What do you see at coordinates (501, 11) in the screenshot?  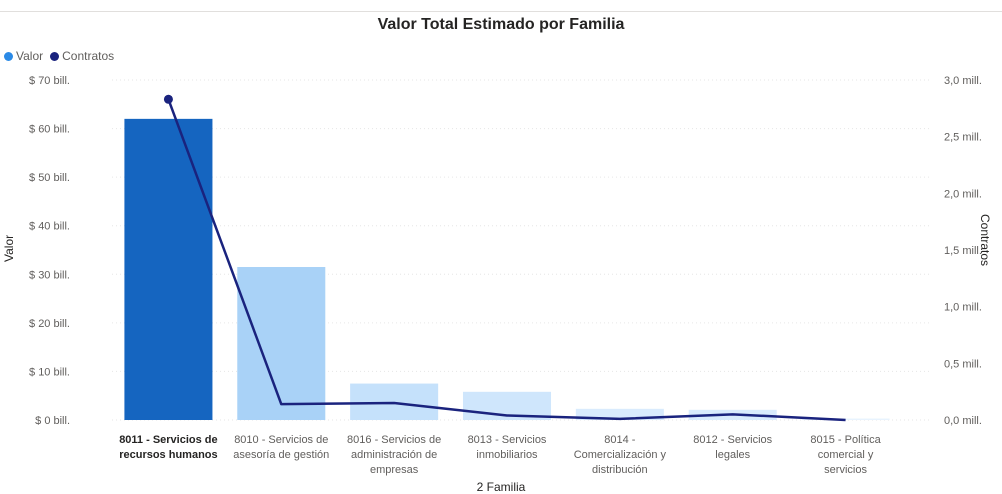 I see `header-divider` at bounding box center [501, 11].